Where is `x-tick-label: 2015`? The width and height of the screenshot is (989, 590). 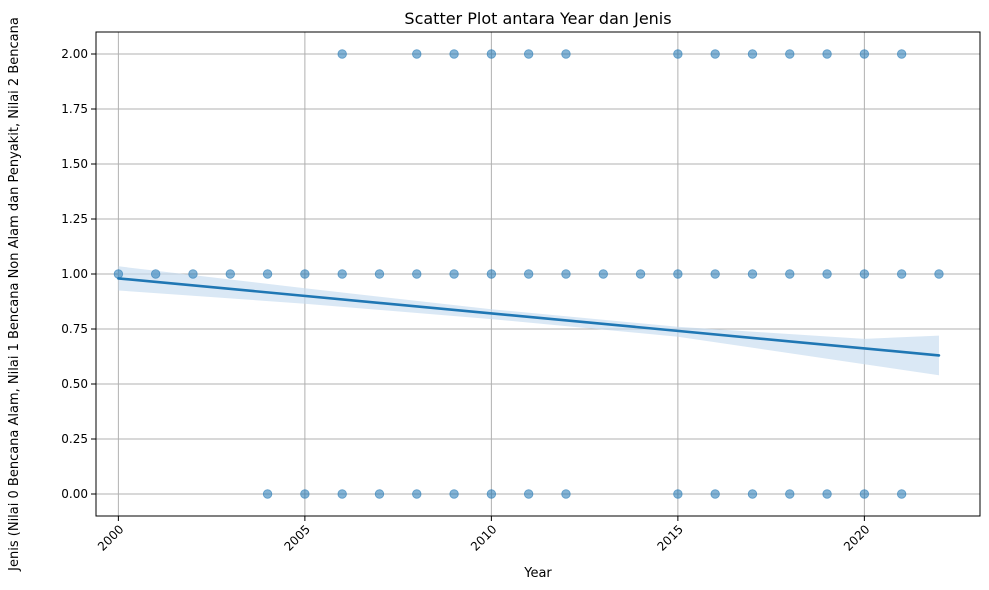
x-tick-label: 2015 is located at coordinates (669, 537).